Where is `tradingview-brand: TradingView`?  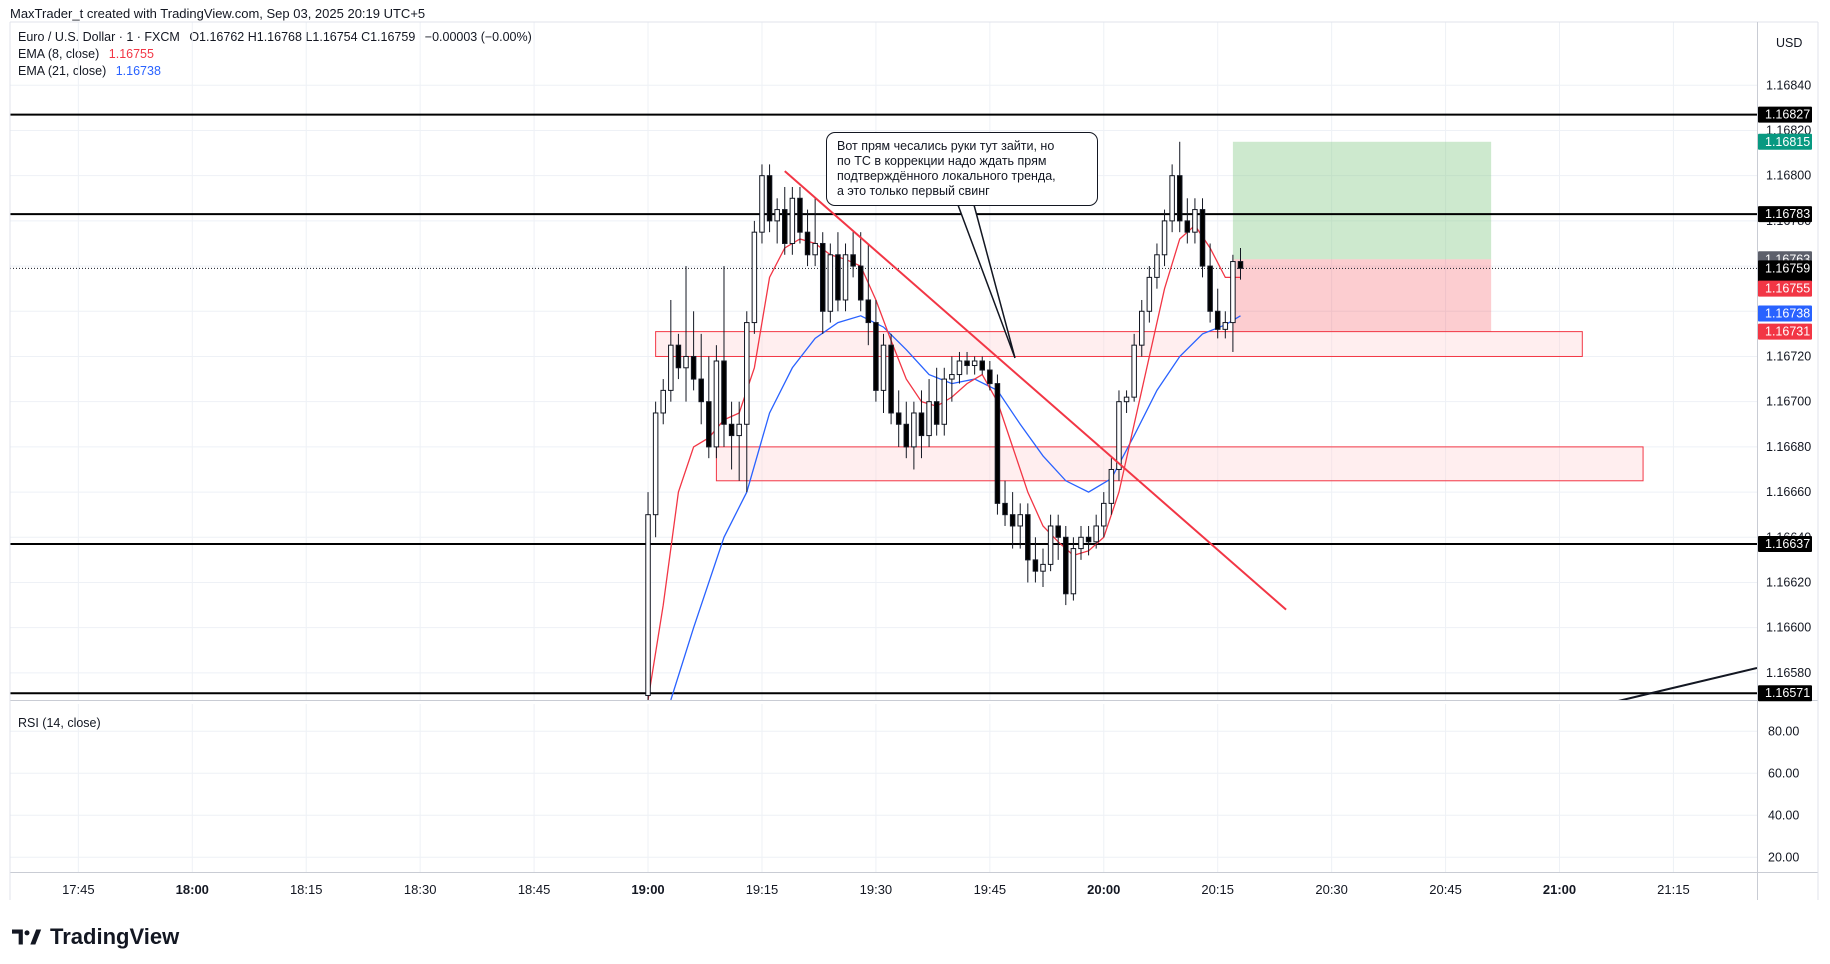
tradingview-brand: TradingView is located at coordinates (95, 937).